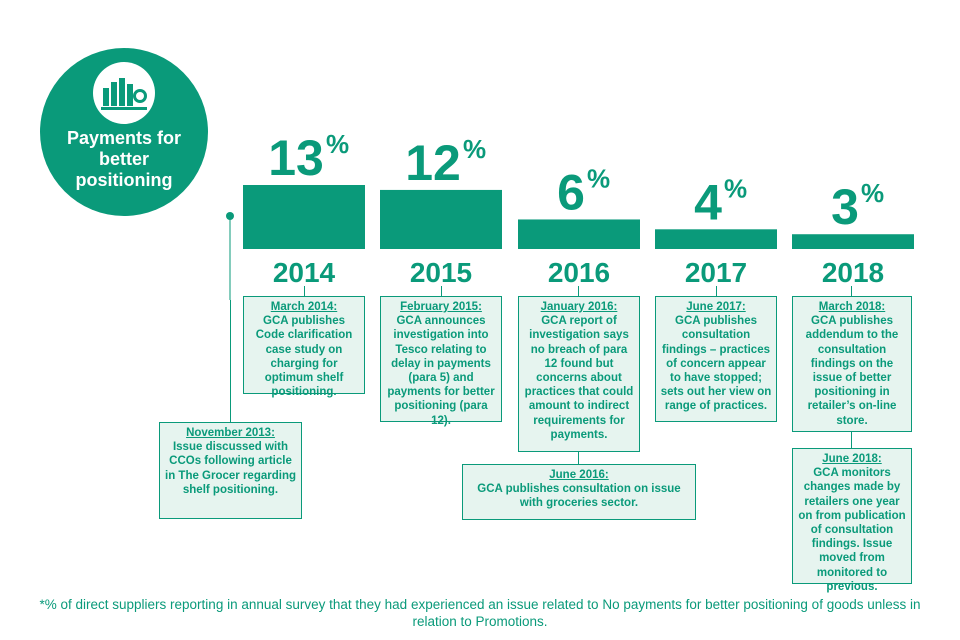 The height and width of the screenshot is (640, 960). What do you see at coordinates (304, 307) in the screenshot?
I see `event-date: March 2014:` at bounding box center [304, 307].